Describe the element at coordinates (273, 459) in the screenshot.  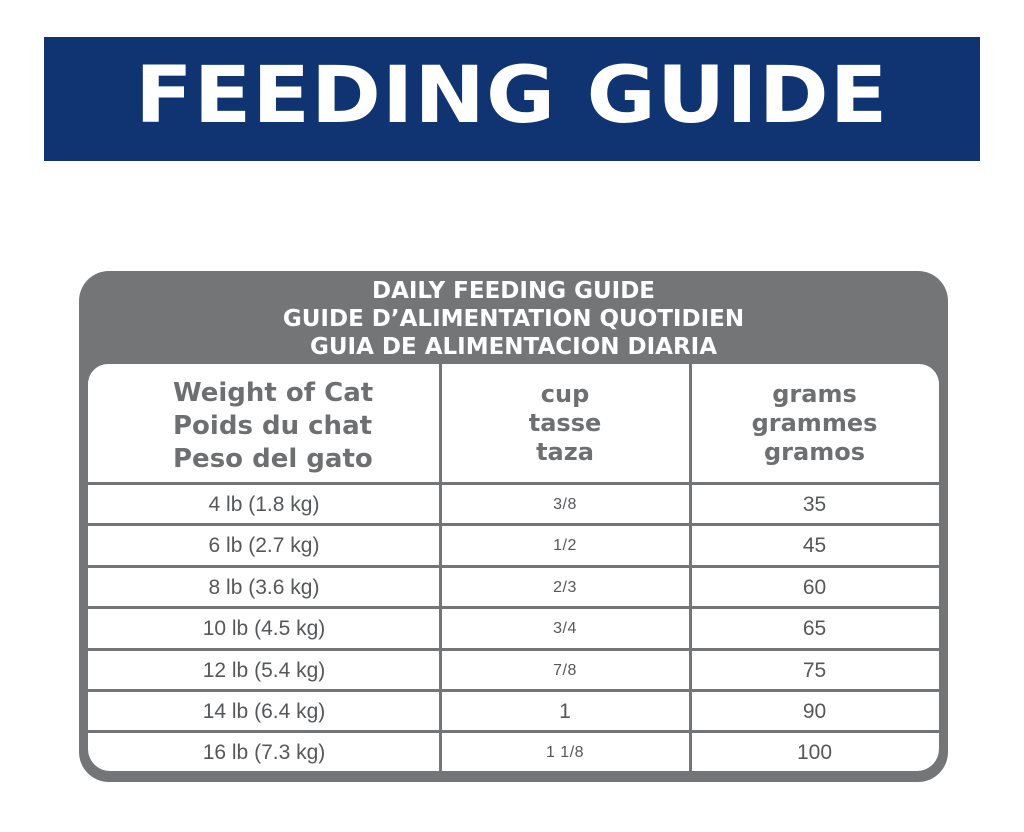
I see `header-weight-es: Peso del gato` at that location.